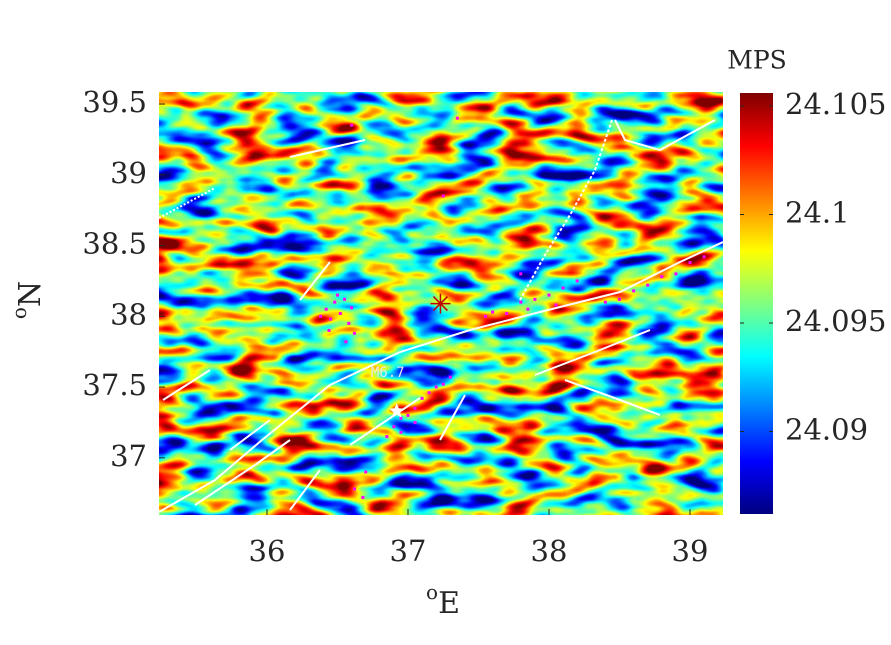 The height and width of the screenshot is (645, 891). I want to click on colorbar, so click(756, 303).